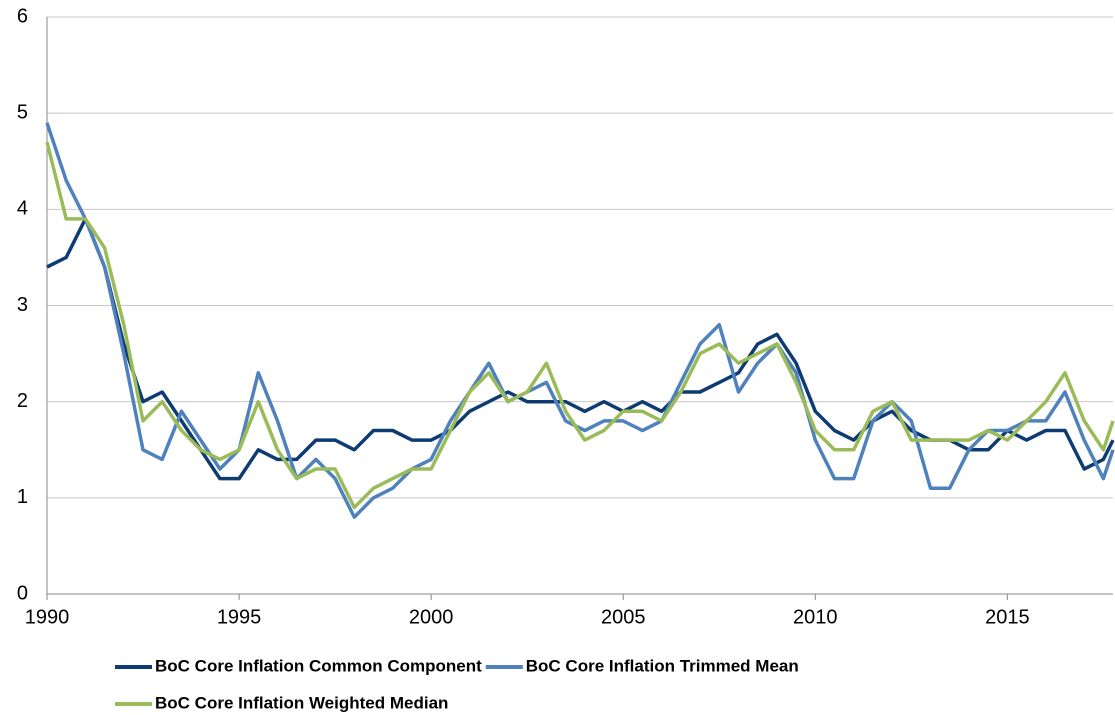 This screenshot has width=1115, height=715. What do you see at coordinates (22, 16) in the screenshot?
I see `y-tick-label: 6` at bounding box center [22, 16].